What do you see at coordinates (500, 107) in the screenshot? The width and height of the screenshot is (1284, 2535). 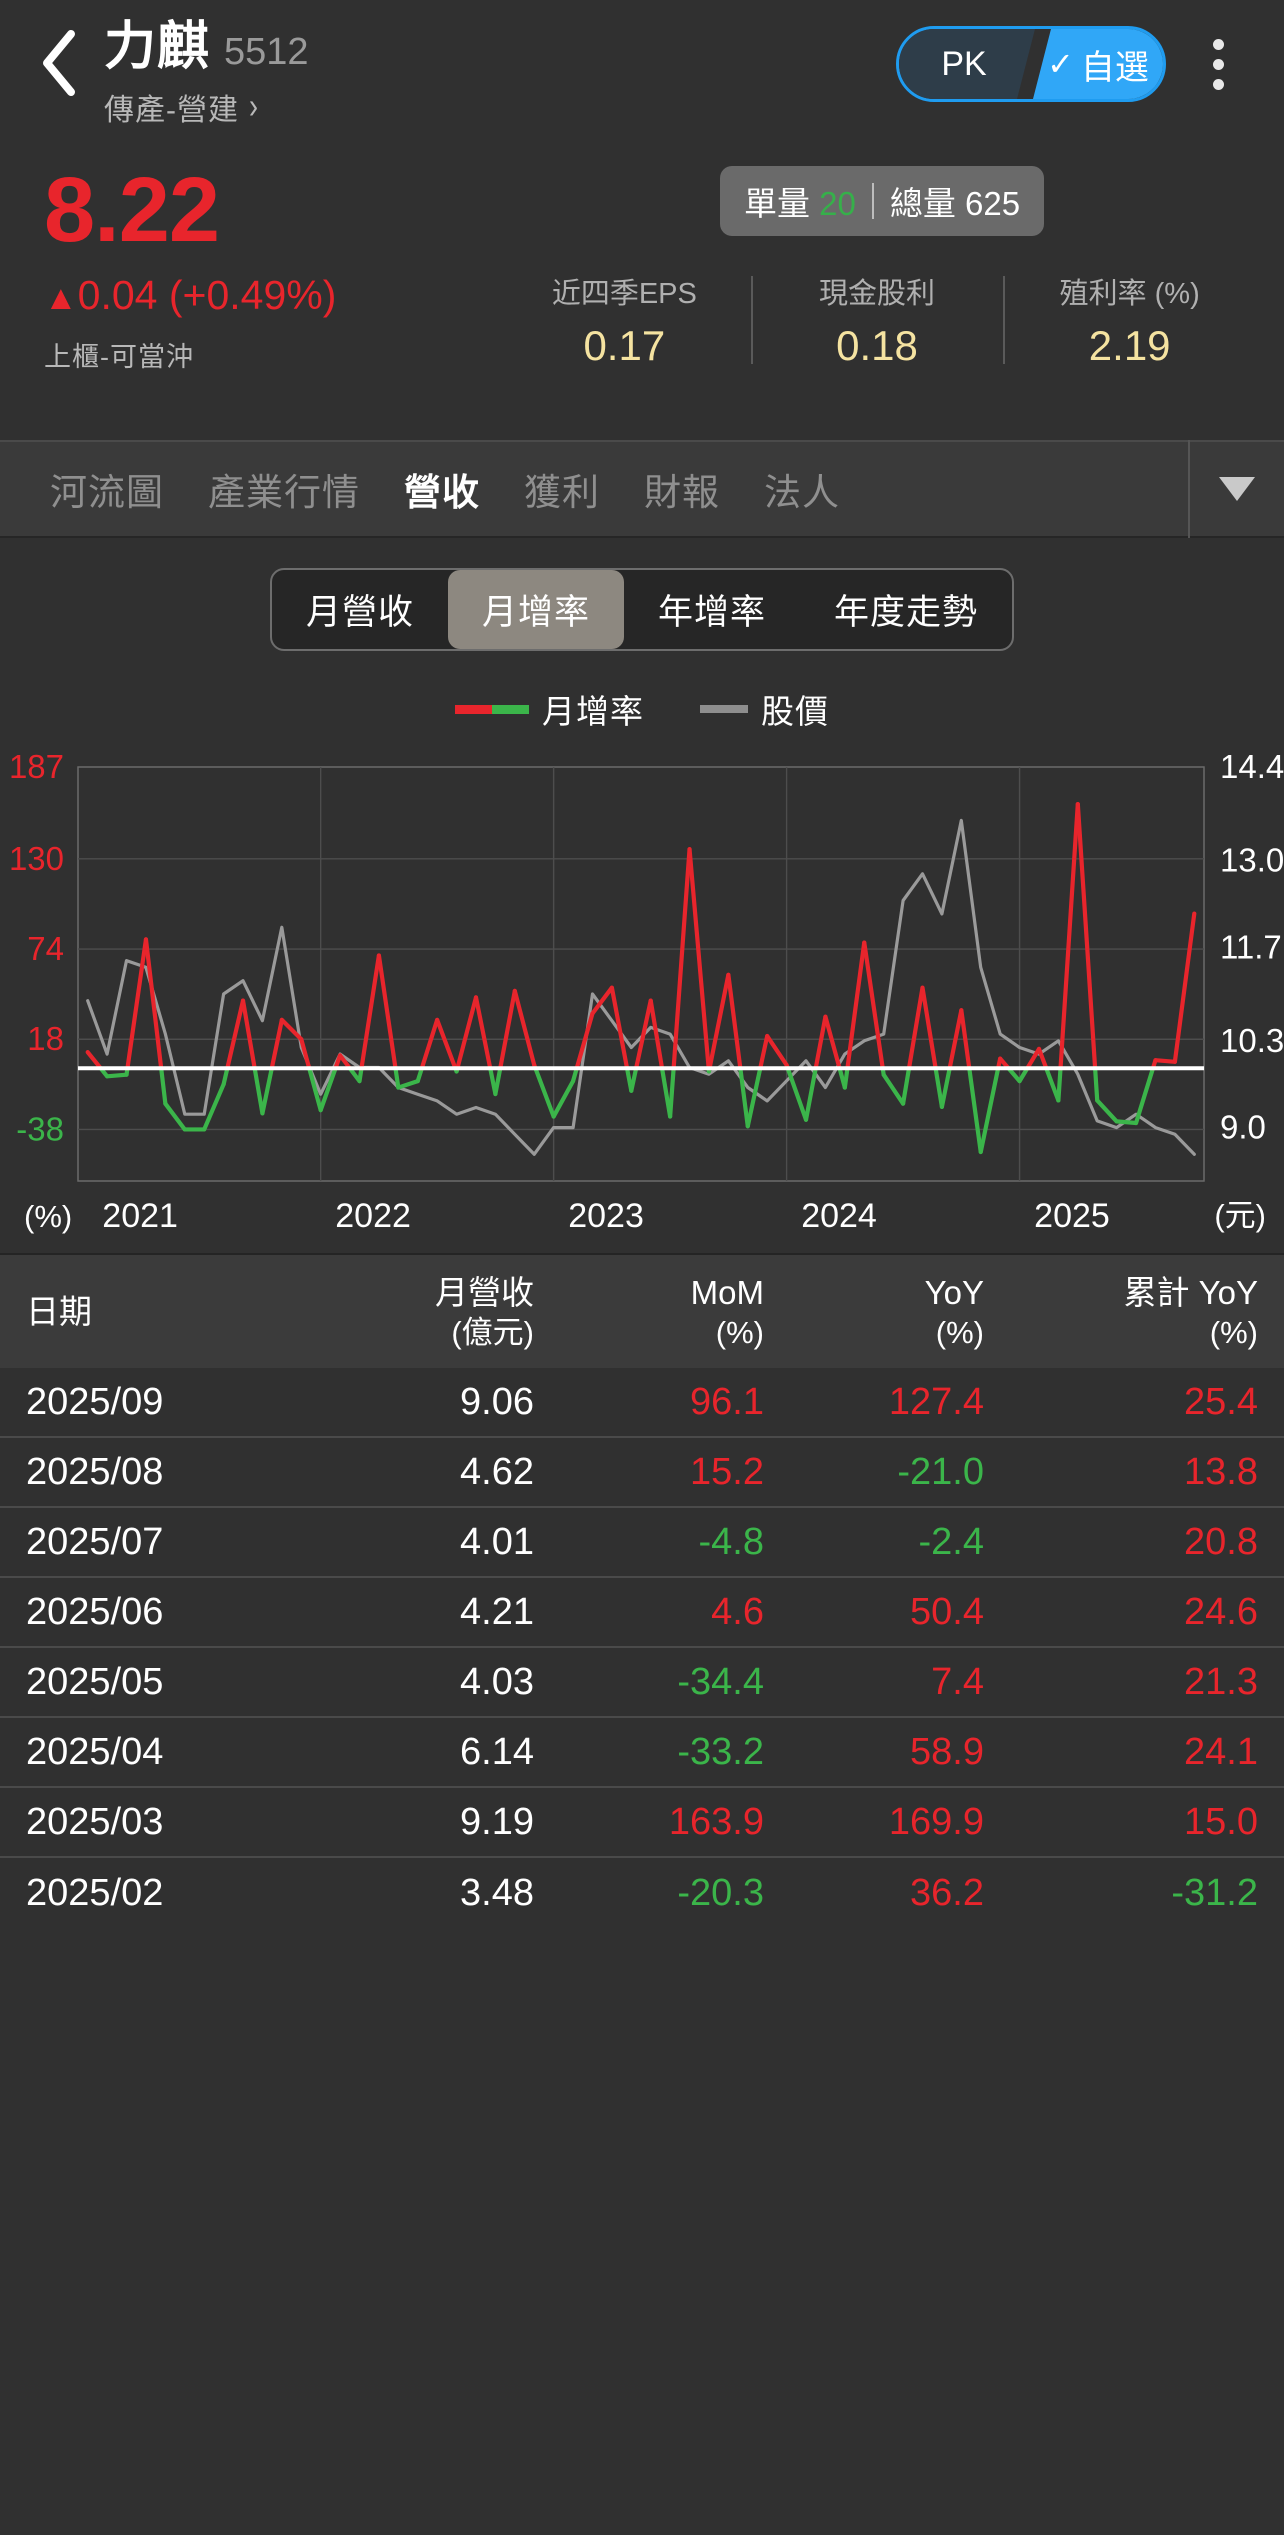 I see `sector-link: 傳產-營建 ›` at bounding box center [500, 107].